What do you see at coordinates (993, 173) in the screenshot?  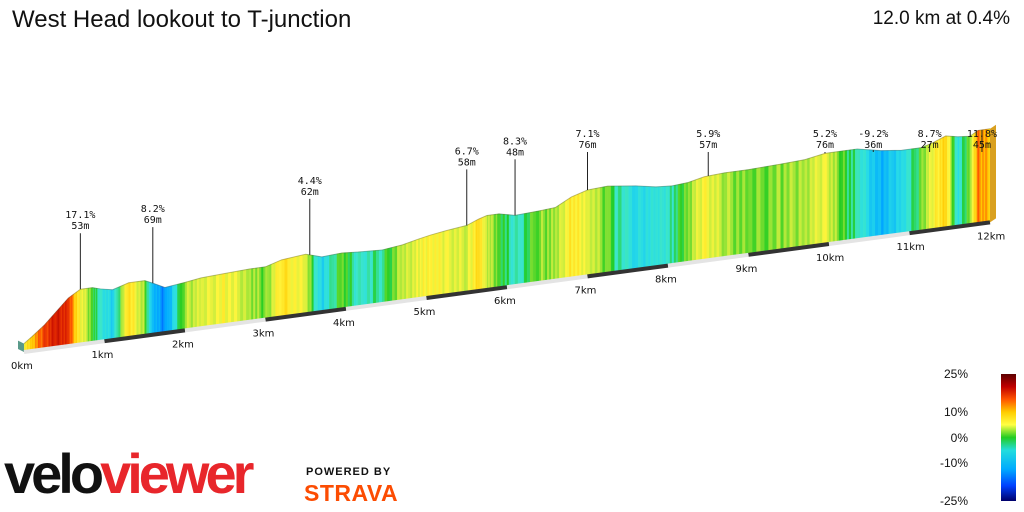 I see `profile-end-face` at bounding box center [993, 173].